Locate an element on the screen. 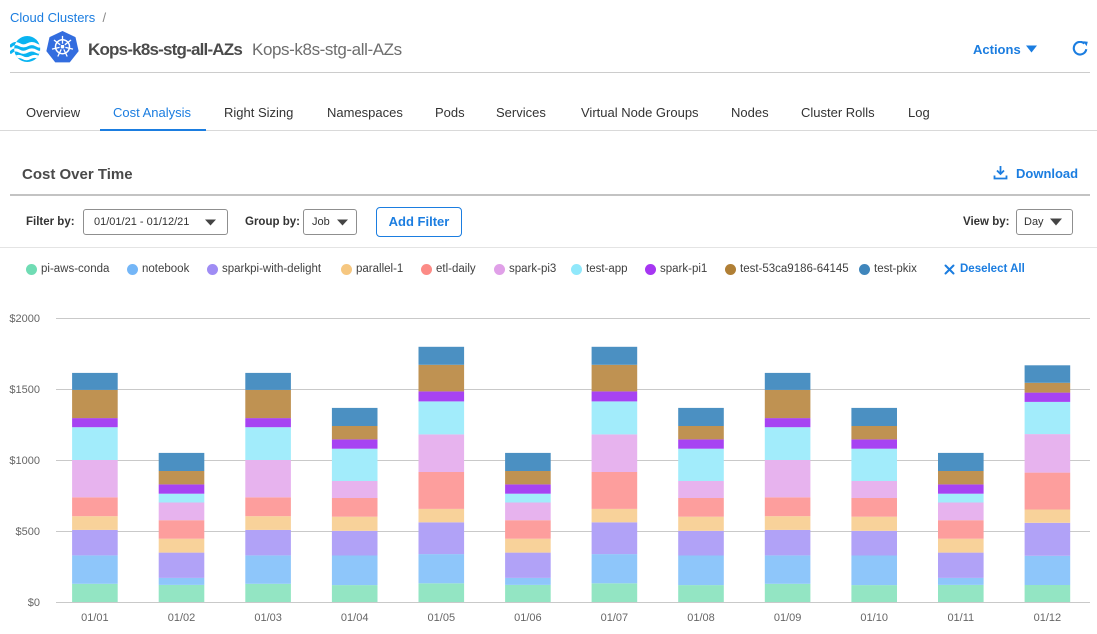 The image size is (1097, 634). svg-text: 01/11 is located at coordinates (960, 618).